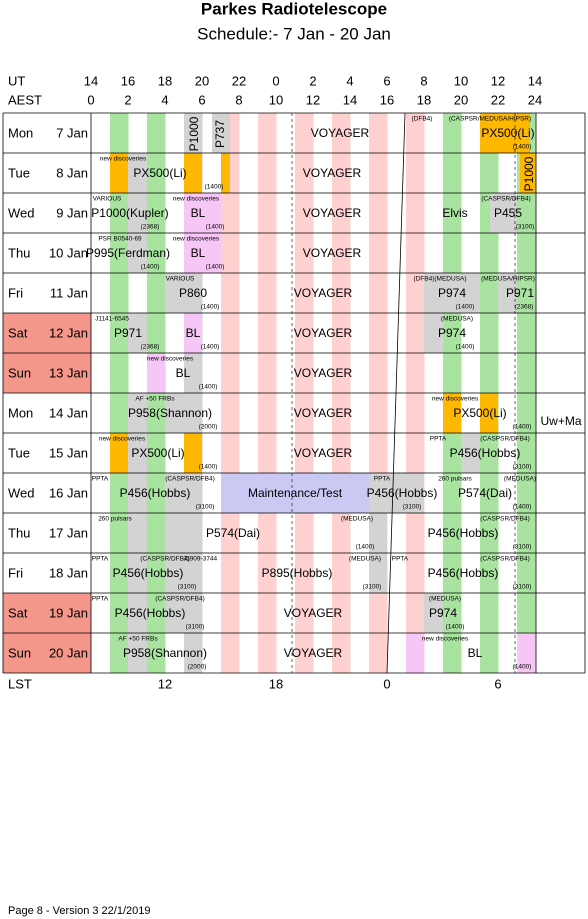  I want to click on day-date: 10 Jan, so click(68, 252).